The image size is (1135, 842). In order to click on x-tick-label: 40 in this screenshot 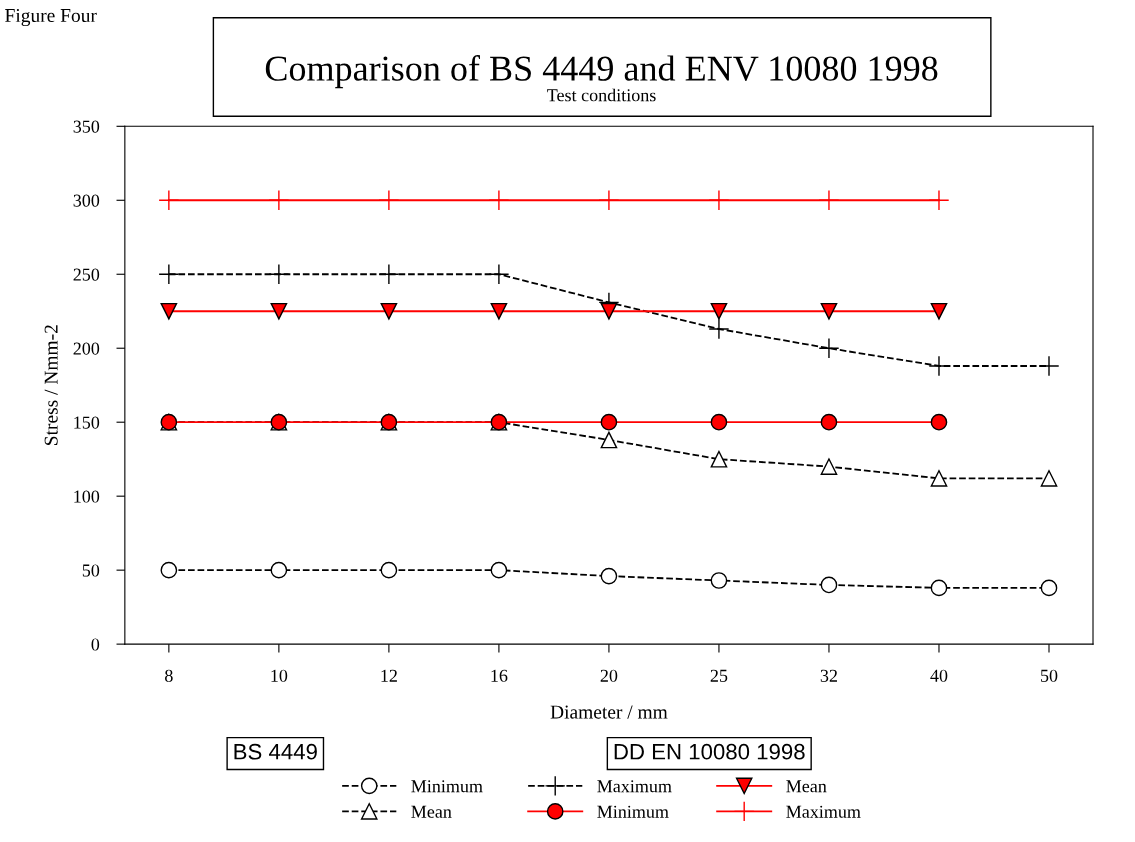, I will do `click(939, 675)`.